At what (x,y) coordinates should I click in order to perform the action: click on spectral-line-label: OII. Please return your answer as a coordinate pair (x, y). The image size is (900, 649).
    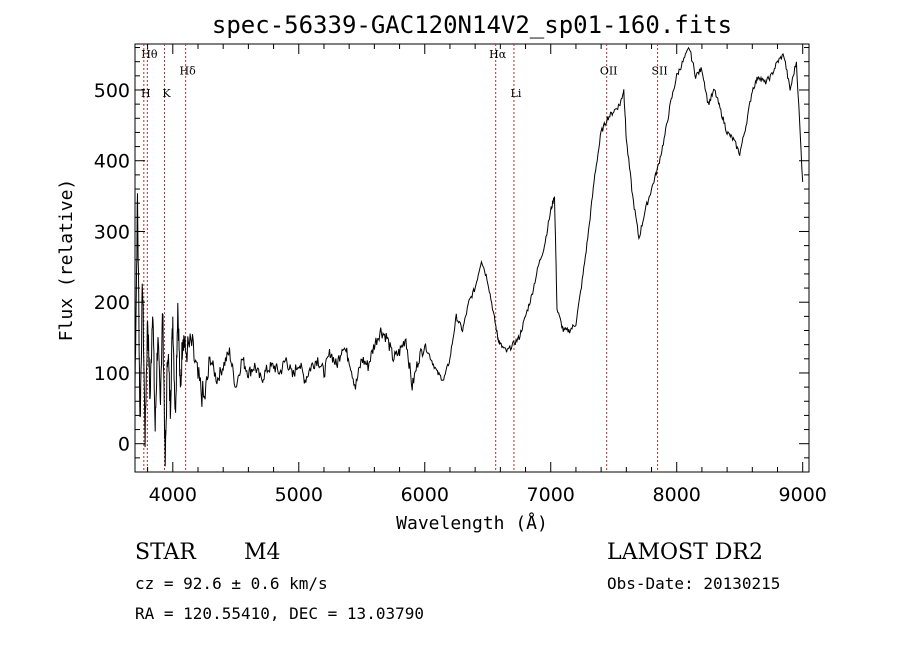
    Looking at the image, I should click on (609, 70).